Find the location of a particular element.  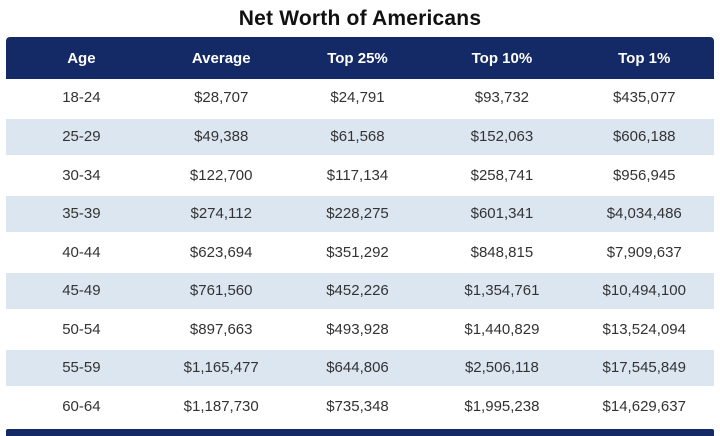

header-top-25: Top 25% is located at coordinates (357, 58).